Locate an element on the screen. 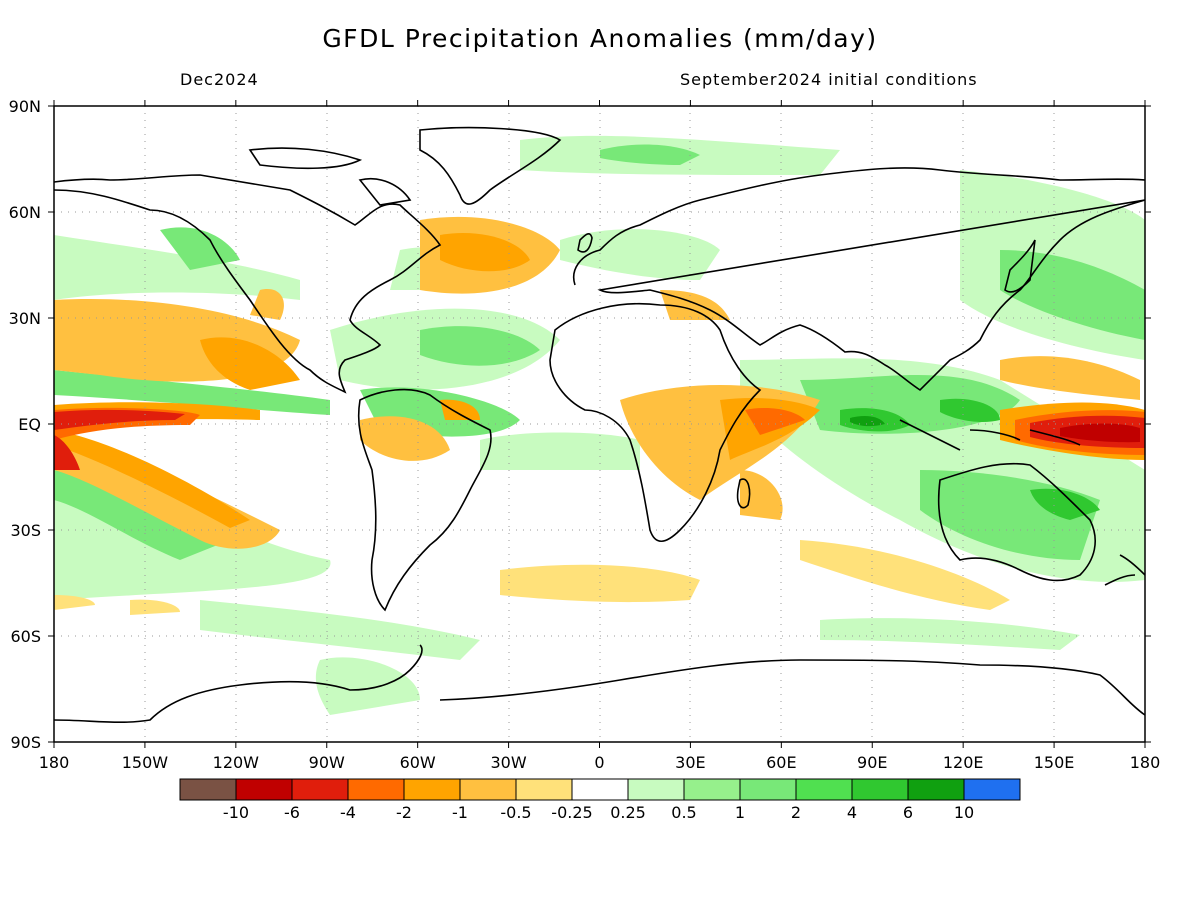 Image resolution: width=1200 pixels, height=900 pixels. lon-tick-label: 120E is located at coordinates (963, 762).